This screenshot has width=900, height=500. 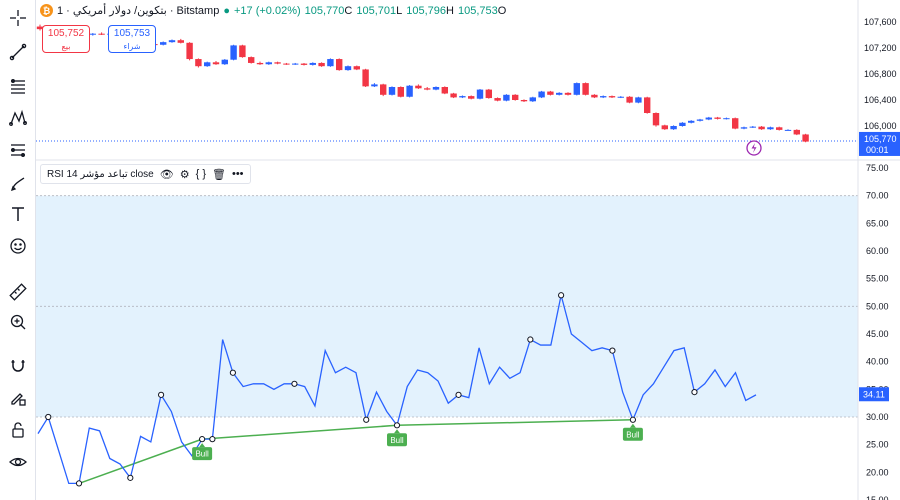 I want to click on crosshair-icon, so click(x=18, y=18).